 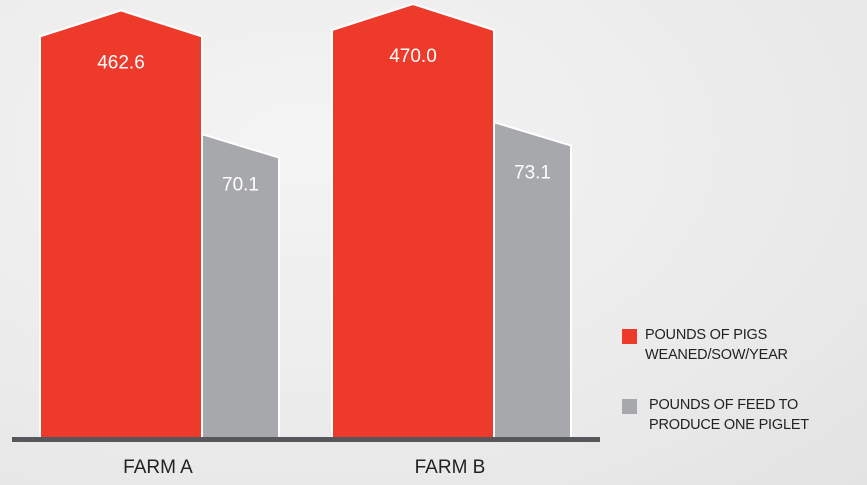 What do you see at coordinates (532, 173) in the screenshot?
I see `data-label-feed-per-piglet: 73.1` at bounding box center [532, 173].